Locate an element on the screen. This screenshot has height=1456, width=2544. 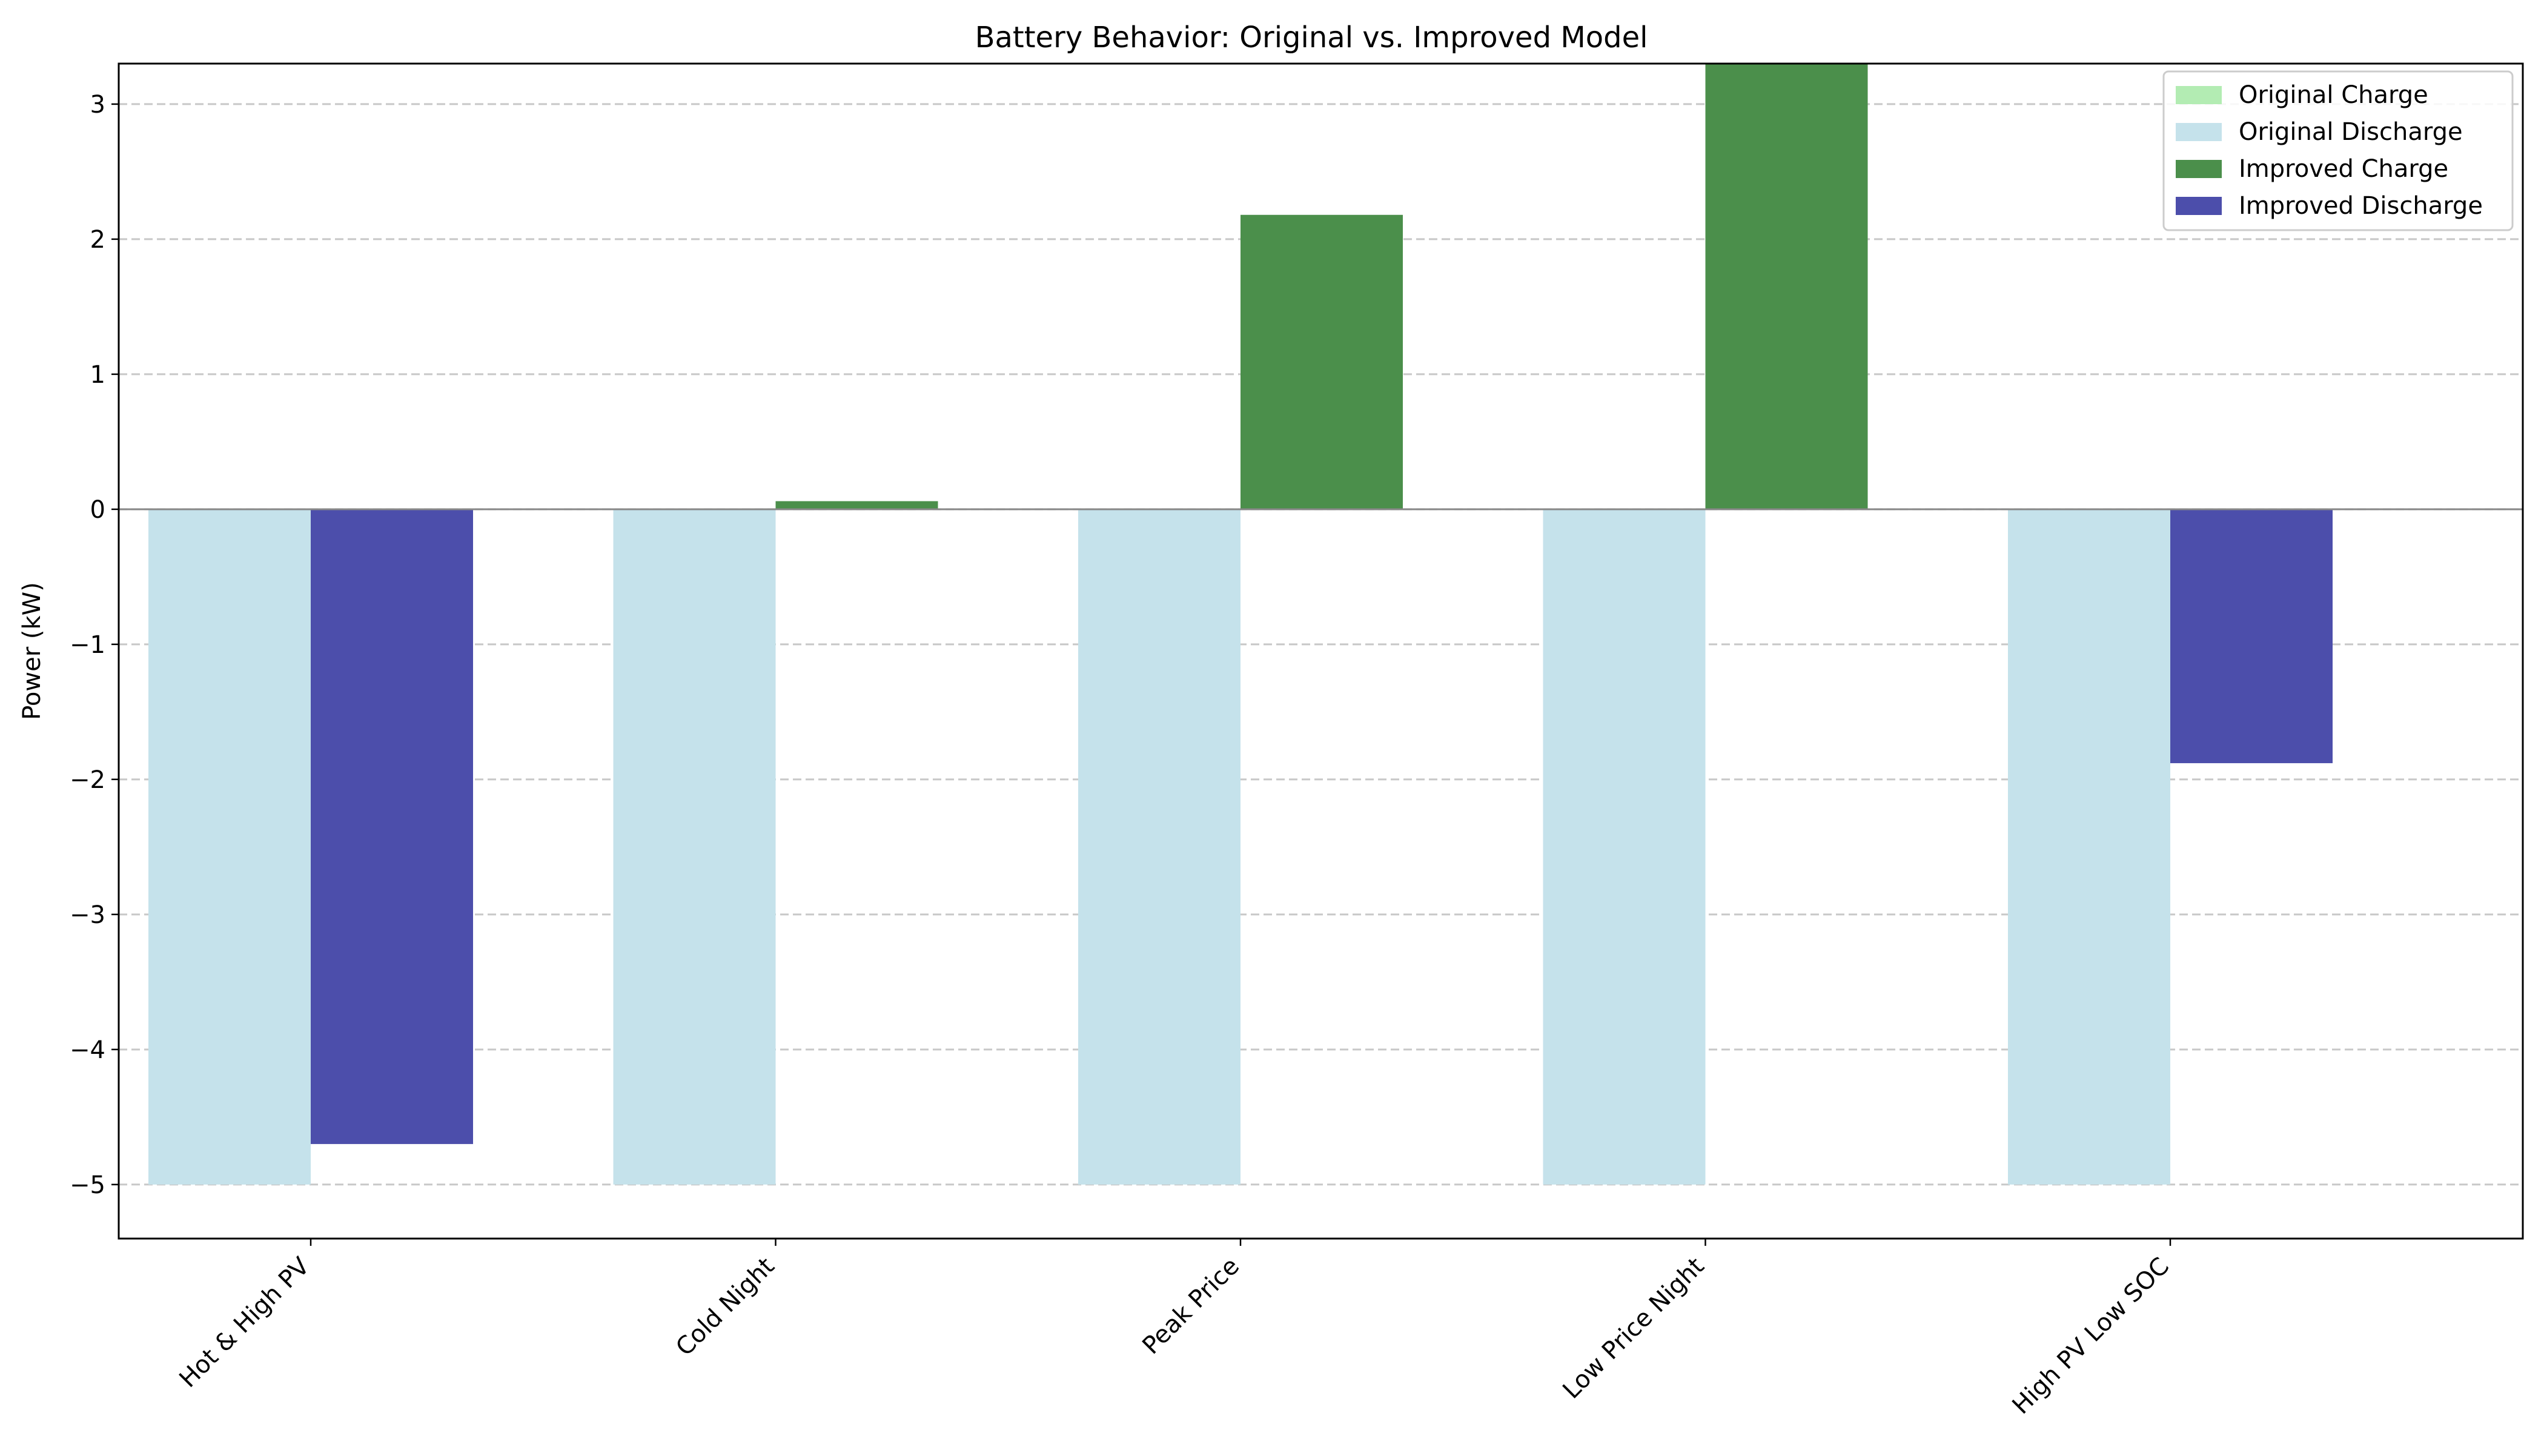
legend-box is located at coordinates (2338, 150).